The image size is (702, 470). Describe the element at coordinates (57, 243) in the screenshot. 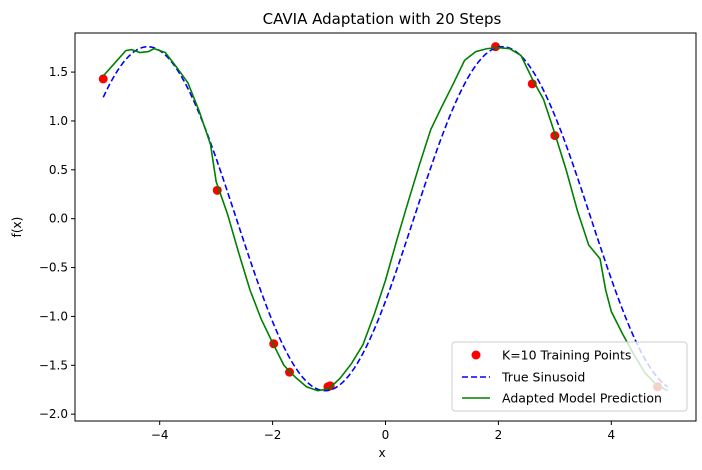

I see `y-axis: −2.0 −1.5 −1.0 −0.5 0.0 0.5 1.0 1.5` at that location.